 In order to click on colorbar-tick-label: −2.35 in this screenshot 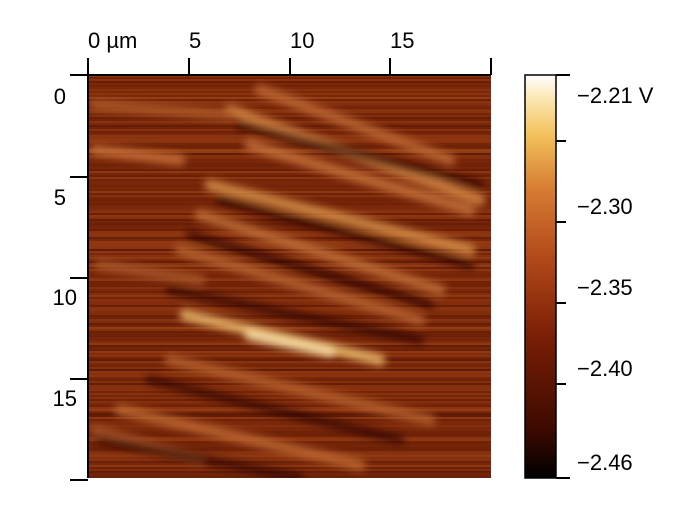, I will do `click(605, 287)`.